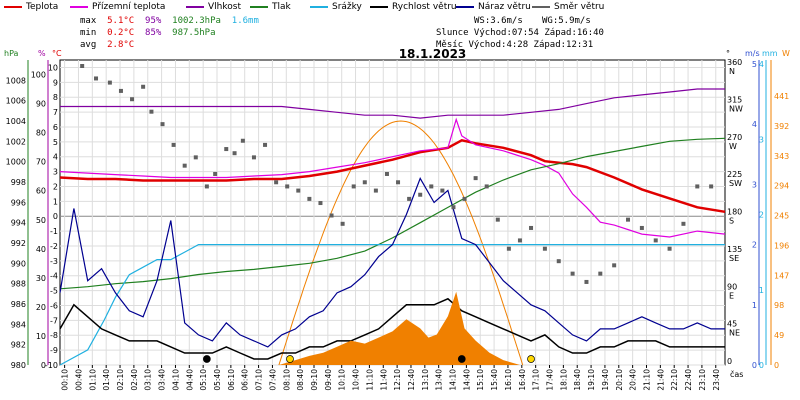 This screenshot has width=800, height=400. What do you see at coordinates (728, 53) in the screenshot?
I see `axis-dir-label: °` at bounding box center [728, 53].